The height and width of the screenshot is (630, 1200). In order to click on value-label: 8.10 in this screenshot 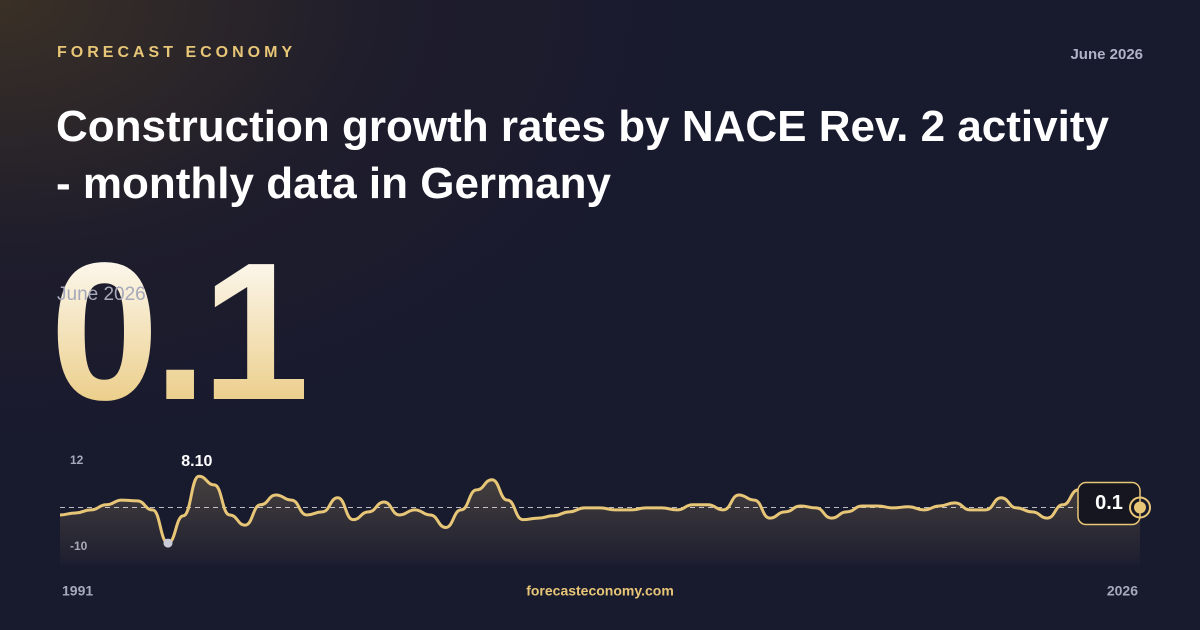, I will do `click(196, 461)`.